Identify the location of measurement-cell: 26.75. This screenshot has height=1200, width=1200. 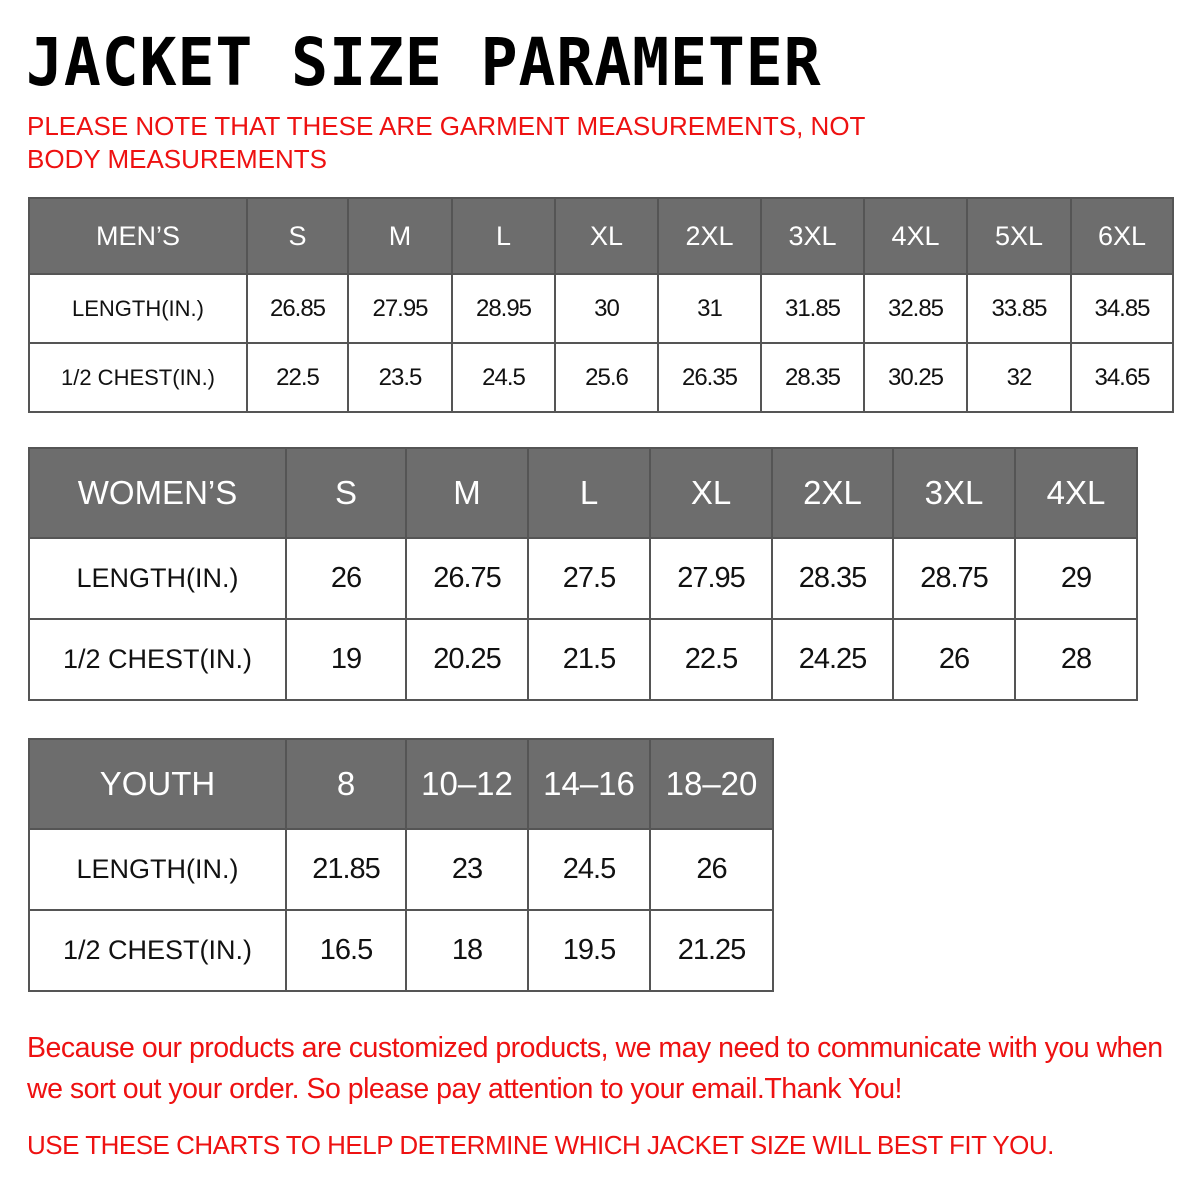
(467, 578).